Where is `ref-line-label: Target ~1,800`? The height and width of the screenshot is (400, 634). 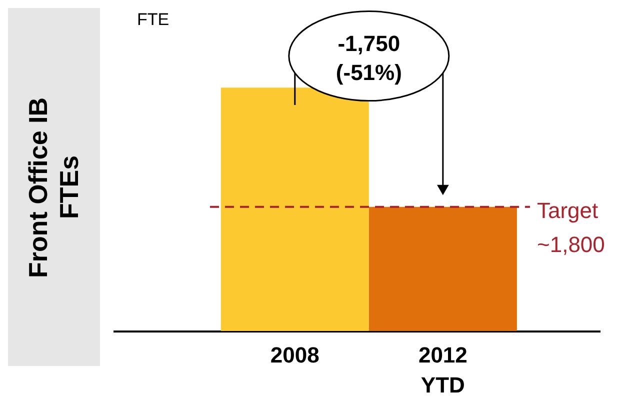 ref-line-label: Target ~1,800 is located at coordinates (571, 227).